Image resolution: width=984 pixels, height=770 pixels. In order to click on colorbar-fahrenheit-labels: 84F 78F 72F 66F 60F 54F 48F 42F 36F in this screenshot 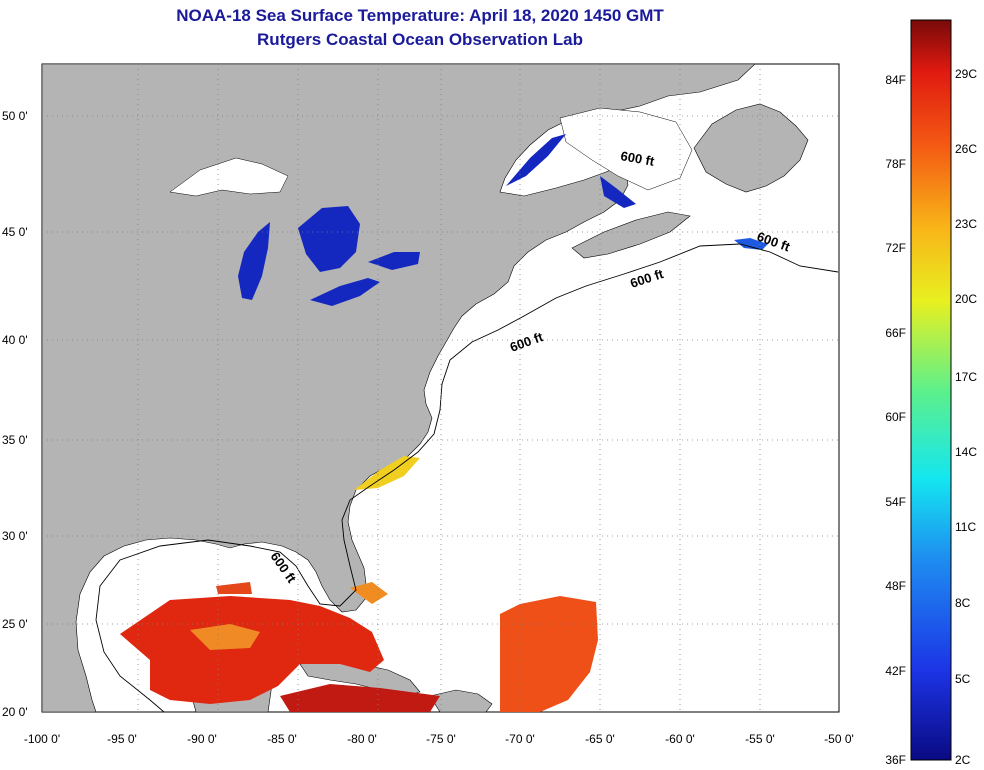, I will do `click(895, 420)`.